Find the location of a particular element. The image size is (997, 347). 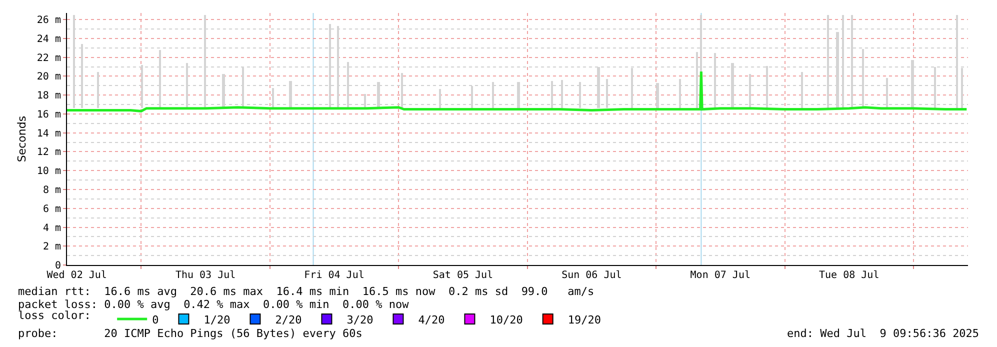

x-tick-label: Wed 02 Jul is located at coordinates (76, 275).